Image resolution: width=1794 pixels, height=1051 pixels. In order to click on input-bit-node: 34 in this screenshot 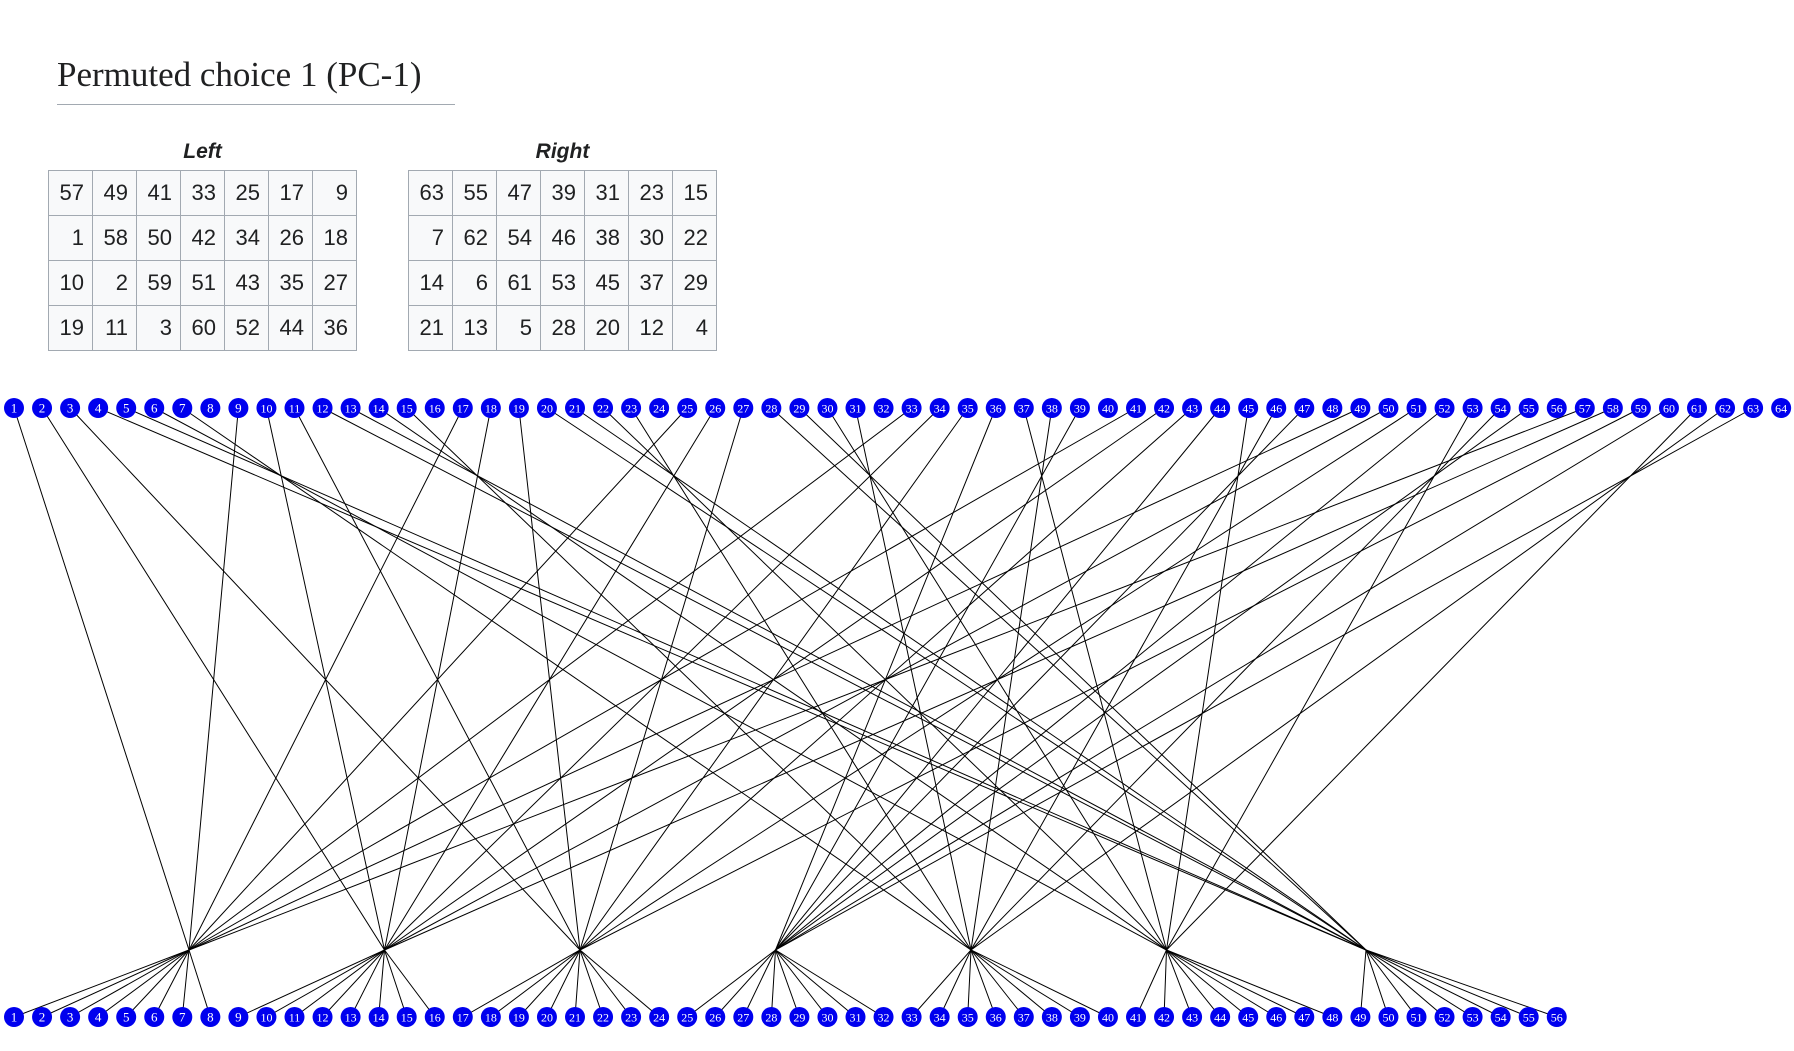, I will do `click(939, 408)`.